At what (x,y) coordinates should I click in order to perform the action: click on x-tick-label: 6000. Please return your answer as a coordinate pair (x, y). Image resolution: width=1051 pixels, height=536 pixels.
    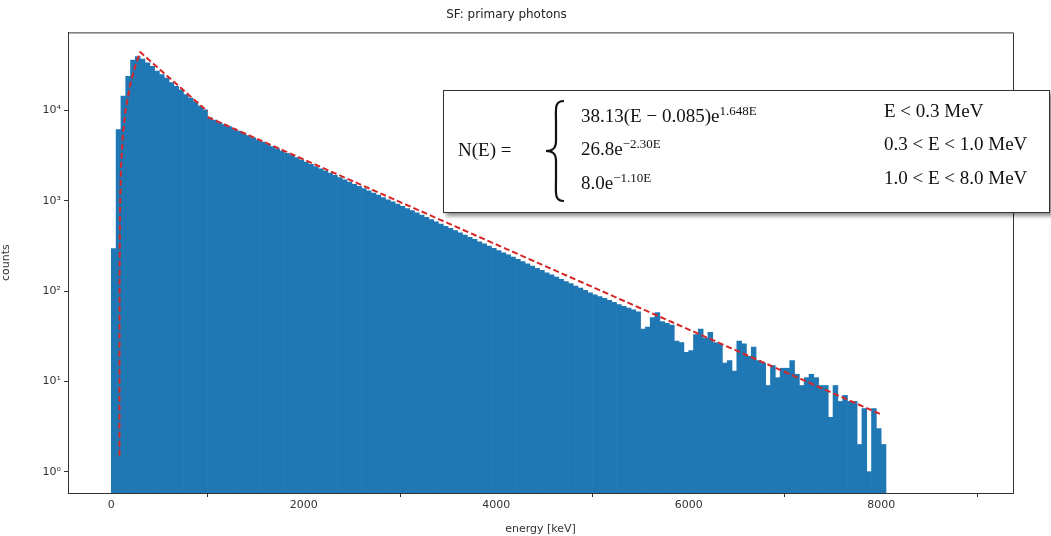
    Looking at the image, I should click on (688, 505).